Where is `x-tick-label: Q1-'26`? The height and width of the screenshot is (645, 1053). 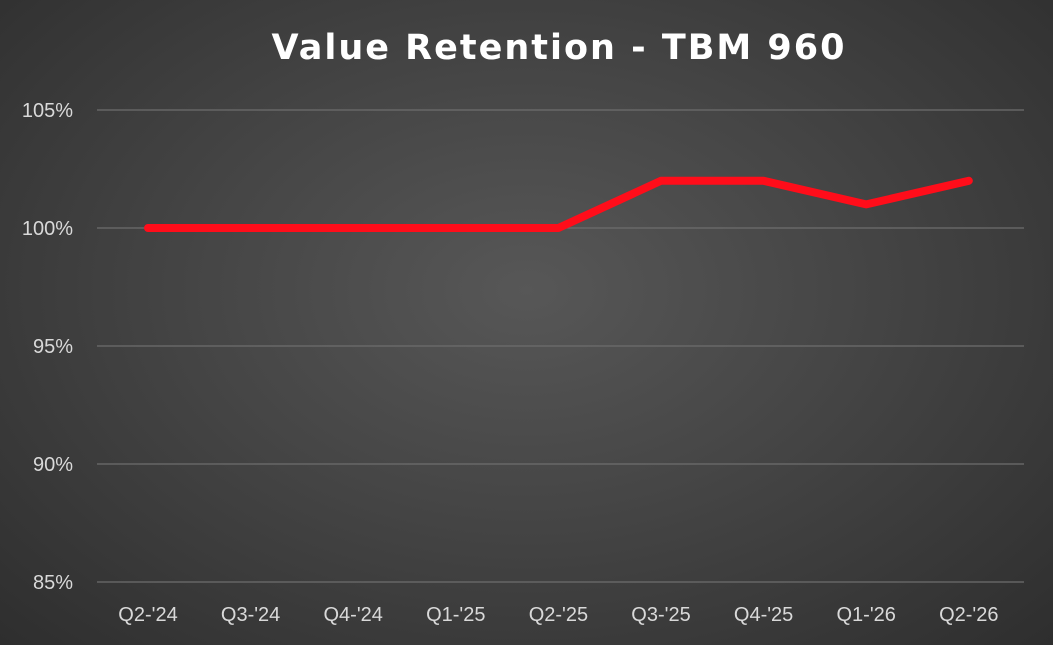
x-tick-label: Q1-'26 is located at coordinates (865, 615).